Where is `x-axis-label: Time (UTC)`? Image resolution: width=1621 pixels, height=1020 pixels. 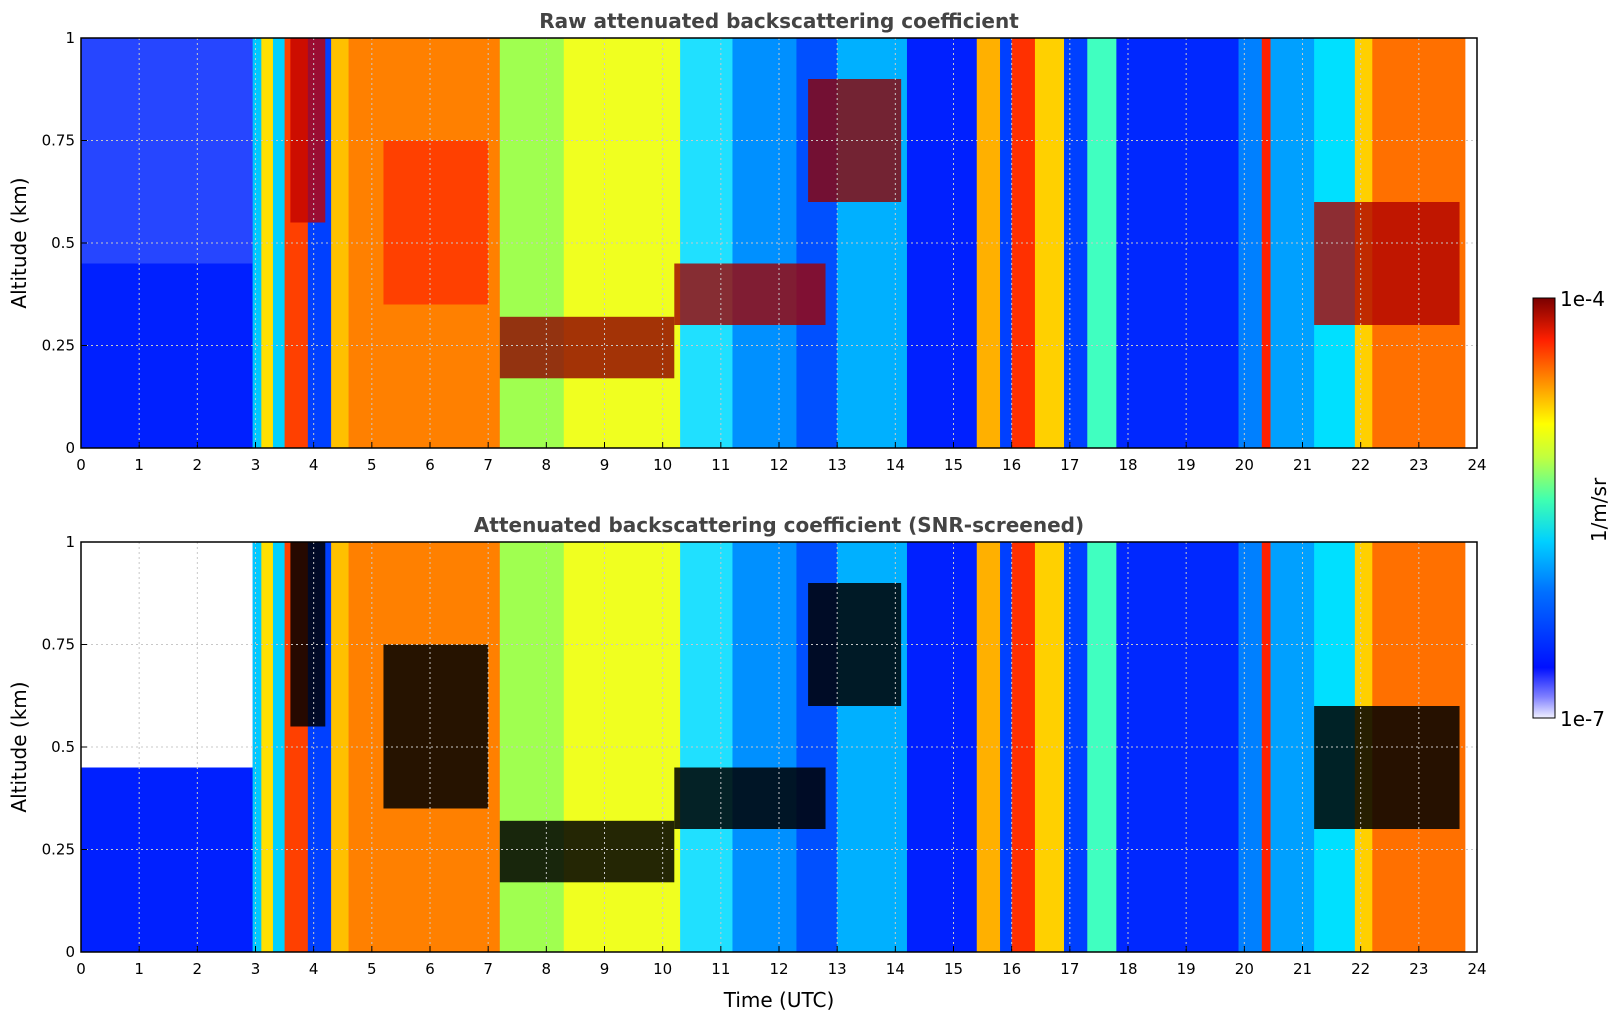
x-axis-label: Time (UTC) is located at coordinates (779, 1000).